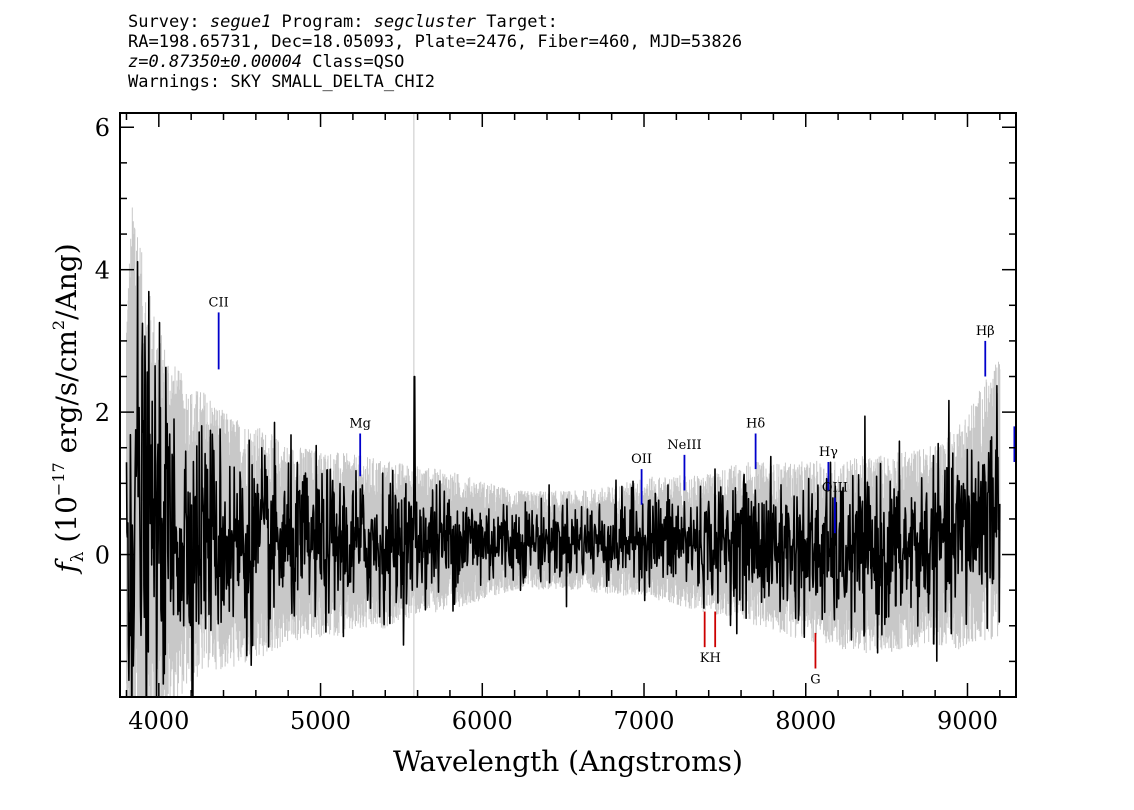 Image resolution: width=1134 pixels, height=810 pixels. I want to click on y-tick-label: 6, so click(102, 128).